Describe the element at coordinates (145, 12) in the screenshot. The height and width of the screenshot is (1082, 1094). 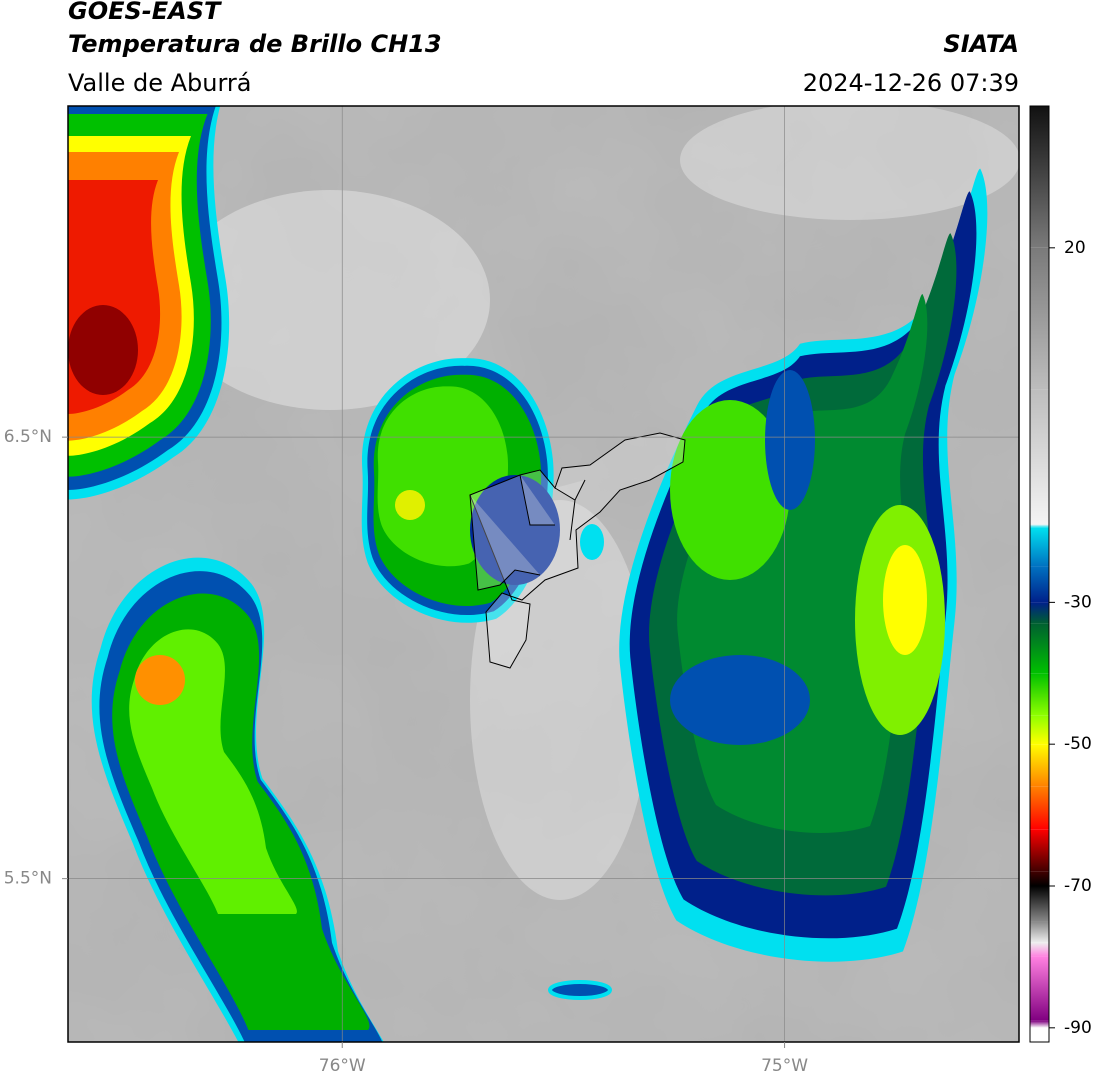
I see `title: GOES-EAST` at that location.